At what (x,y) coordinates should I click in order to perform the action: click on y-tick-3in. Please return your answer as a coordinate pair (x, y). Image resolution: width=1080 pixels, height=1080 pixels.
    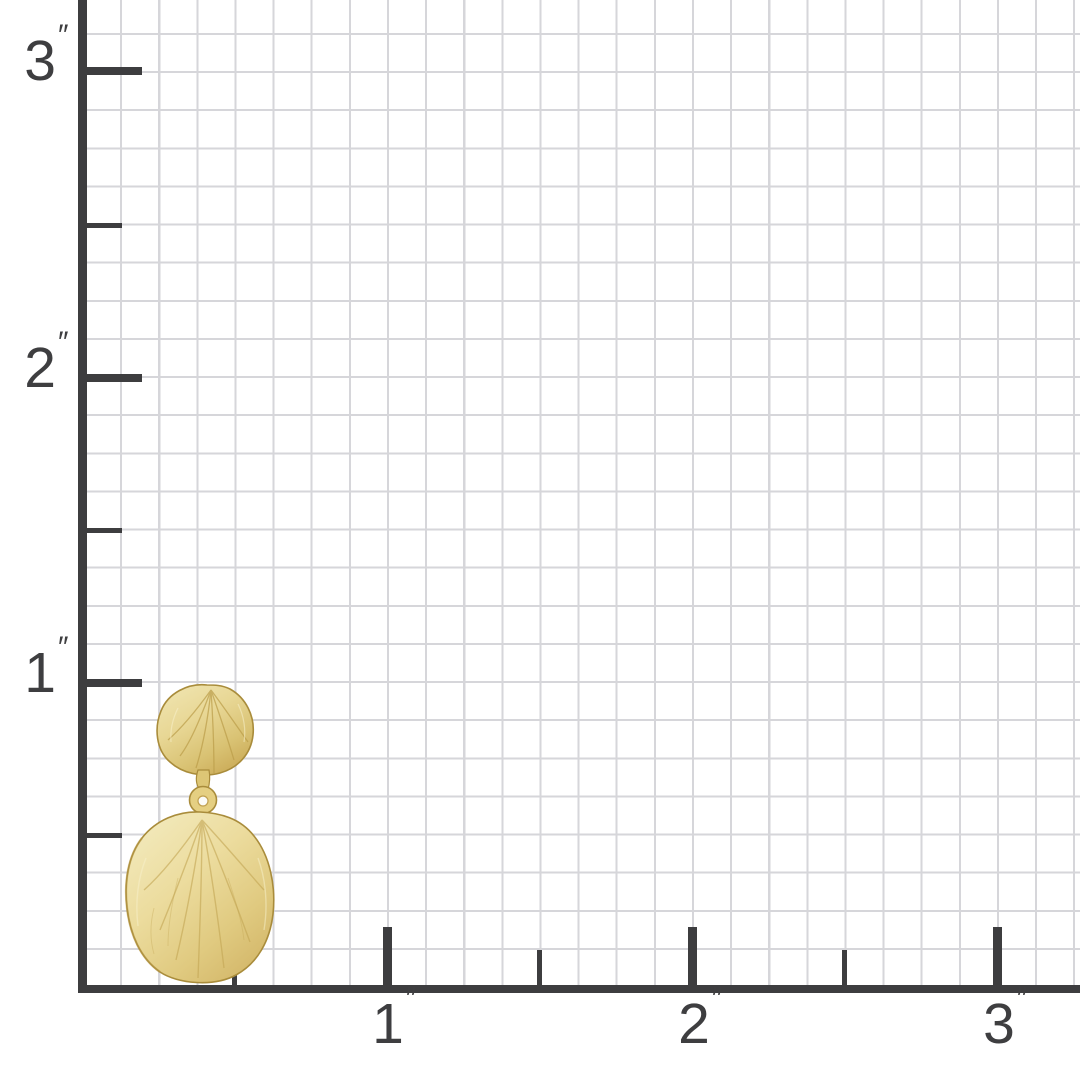
    Looking at the image, I should click on (114, 71).